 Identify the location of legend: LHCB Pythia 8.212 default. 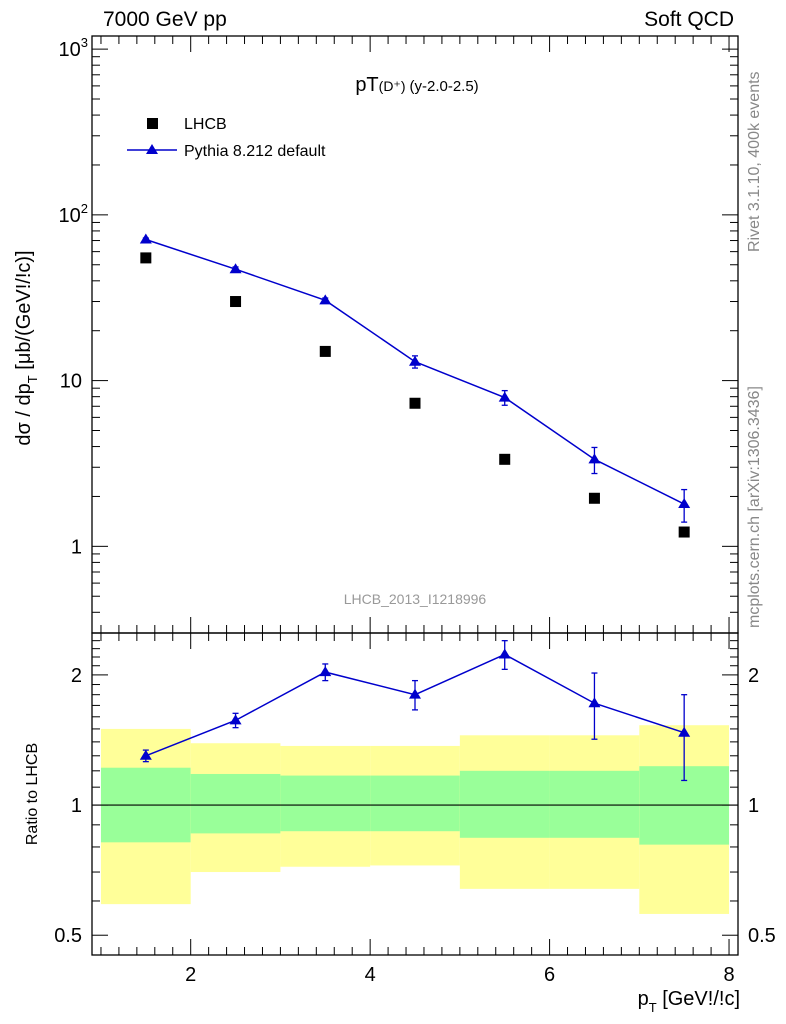
(226, 138).